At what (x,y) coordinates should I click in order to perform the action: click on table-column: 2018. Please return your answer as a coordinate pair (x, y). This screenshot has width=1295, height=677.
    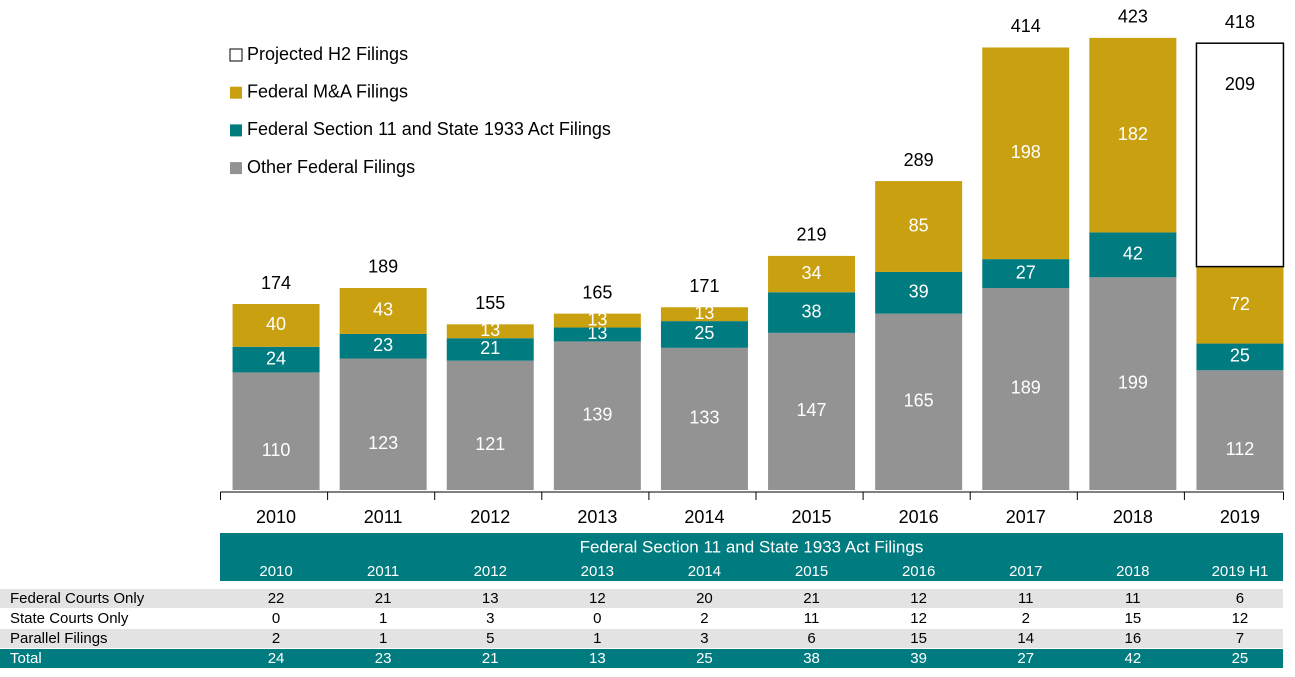
    Looking at the image, I should click on (1132, 571).